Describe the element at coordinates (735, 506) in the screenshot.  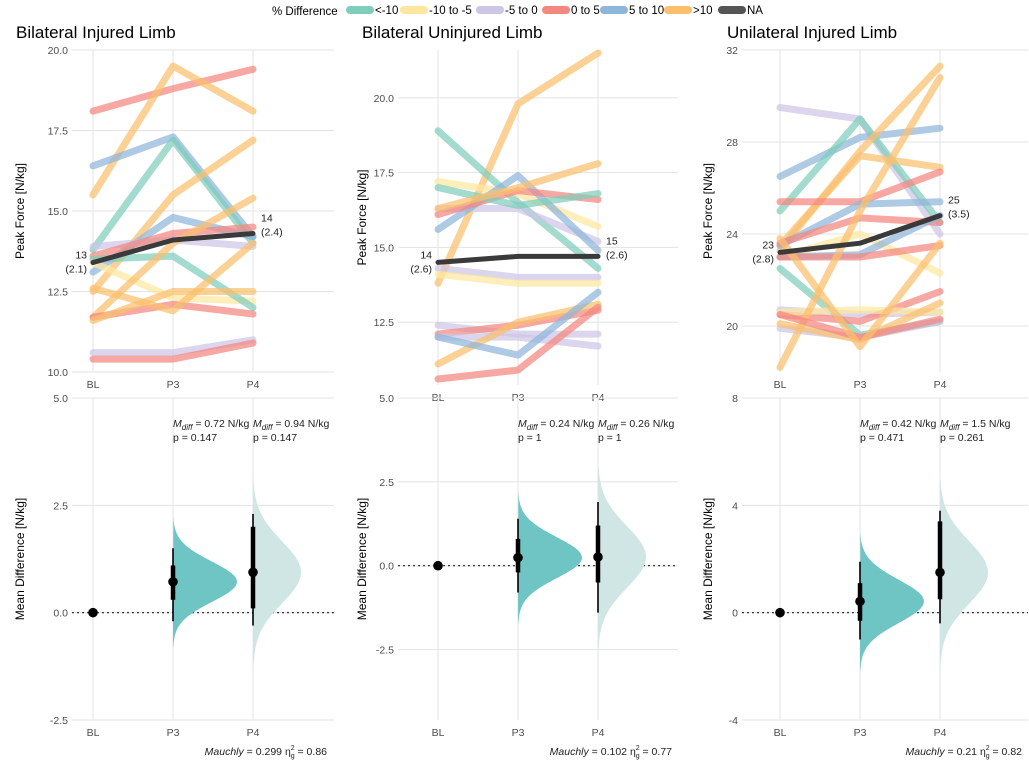
I see `y-tick-label: 4` at that location.